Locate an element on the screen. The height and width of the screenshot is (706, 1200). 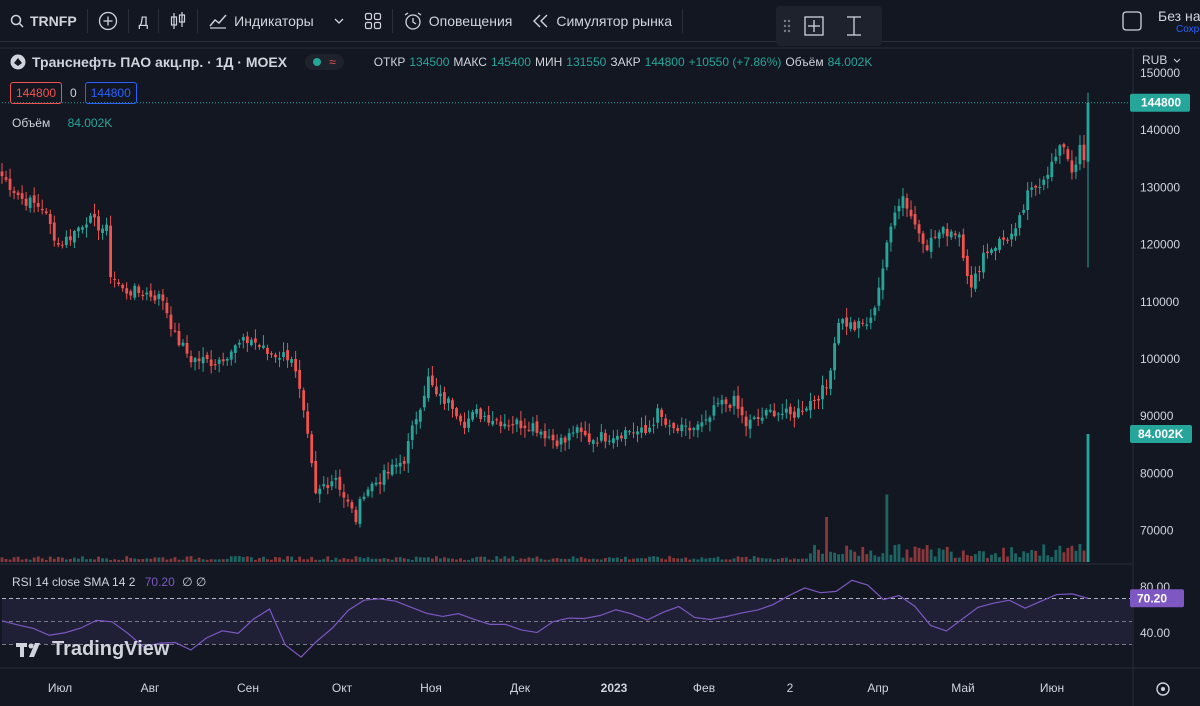
symbol-search: TRNFP is located at coordinates (43, 21).